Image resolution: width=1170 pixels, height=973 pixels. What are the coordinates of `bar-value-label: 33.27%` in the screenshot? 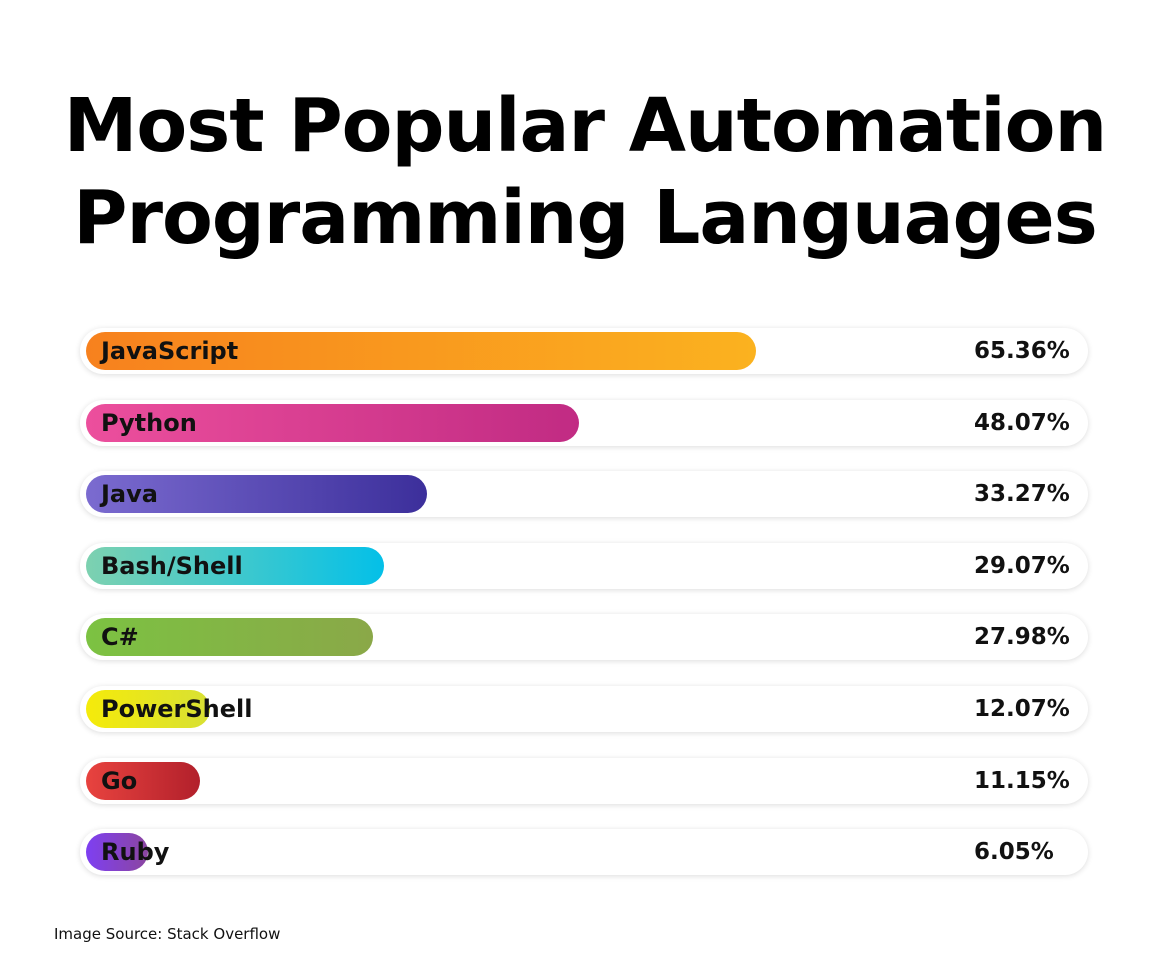 It's located at (1022, 494).